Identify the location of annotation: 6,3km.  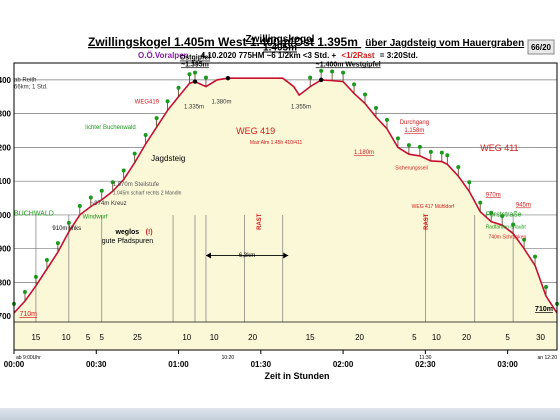
(247, 256).